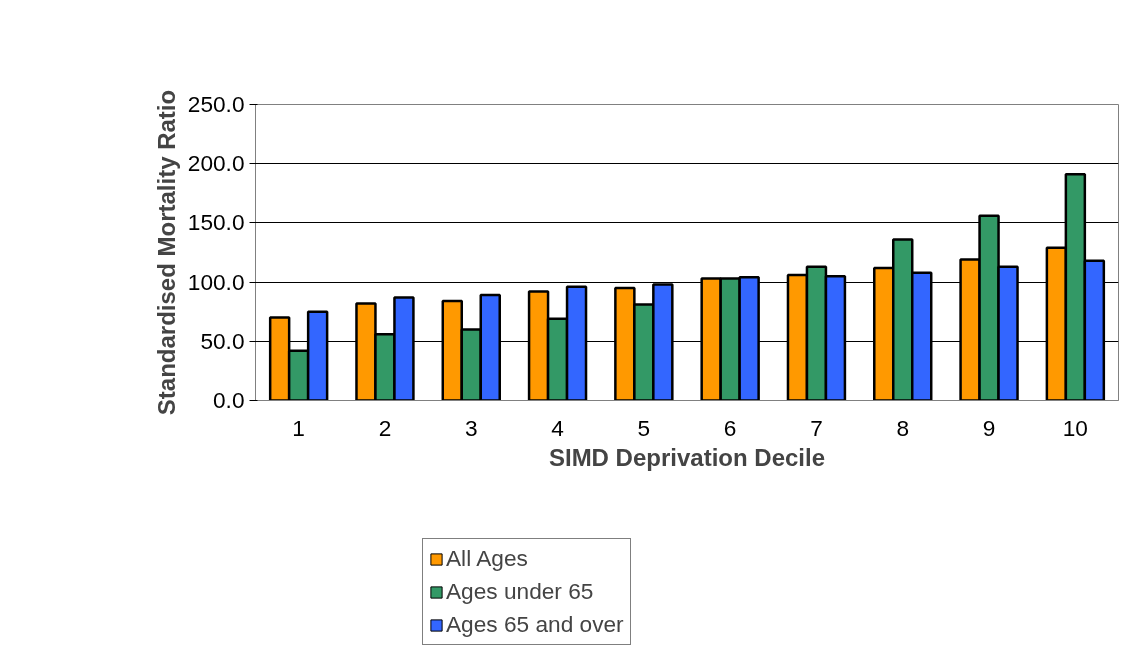 The image size is (1146, 653). What do you see at coordinates (298, 427) in the screenshot?
I see `x-tick-label: 1` at bounding box center [298, 427].